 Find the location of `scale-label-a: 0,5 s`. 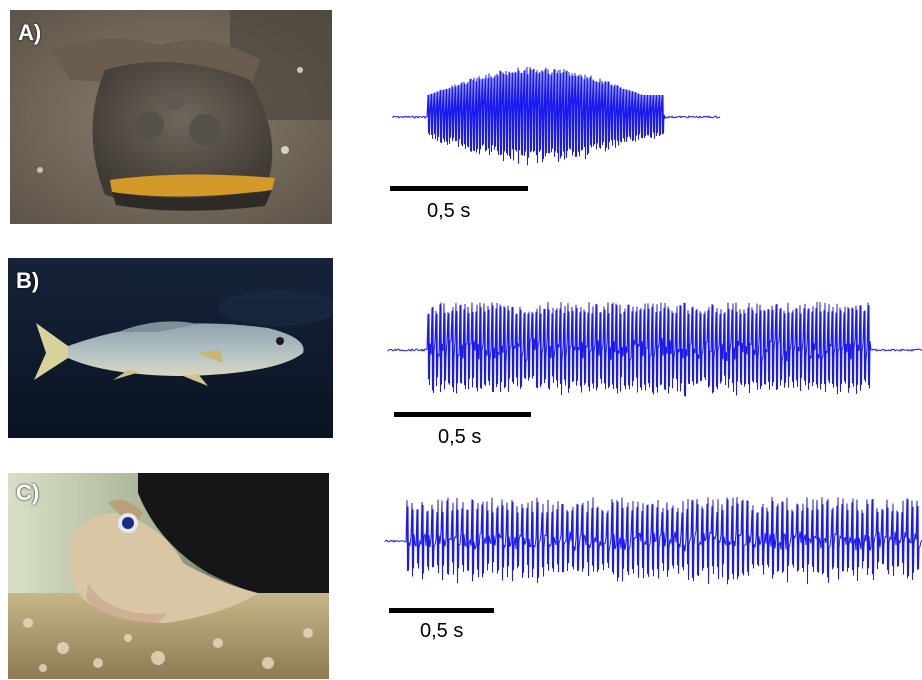

scale-label-a: 0,5 s is located at coordinates (449, 211).